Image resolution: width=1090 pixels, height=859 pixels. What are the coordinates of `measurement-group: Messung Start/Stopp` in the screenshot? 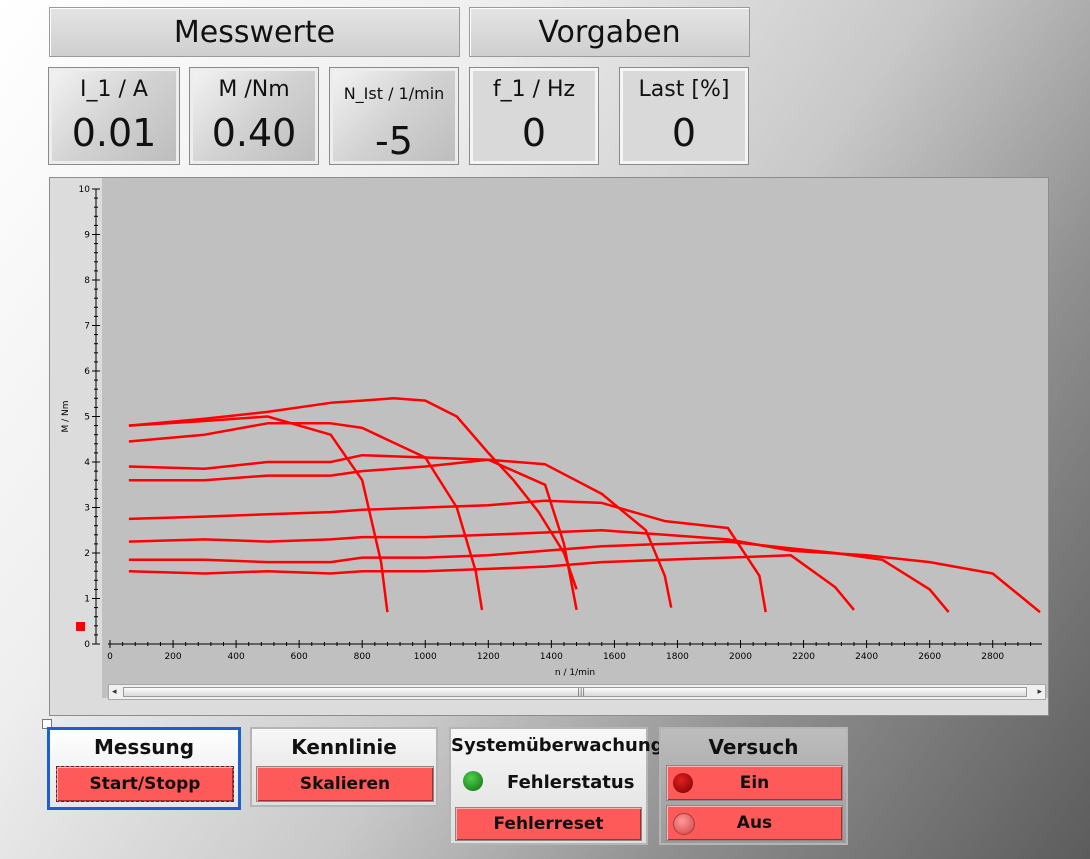 It's located at (144, 768).